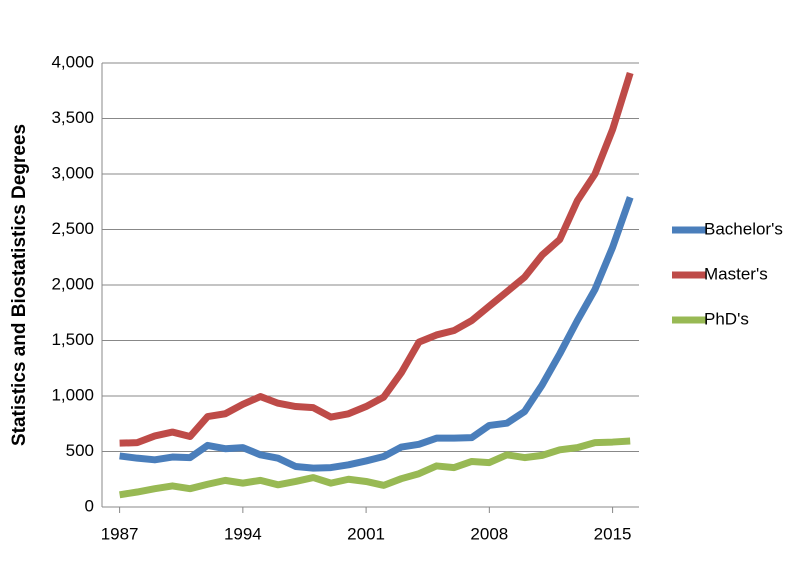  What do you see at coordinates (72, 283) in the screenshot?
I see `y-tick-label: 2,000` at bounding box center [72, 283].